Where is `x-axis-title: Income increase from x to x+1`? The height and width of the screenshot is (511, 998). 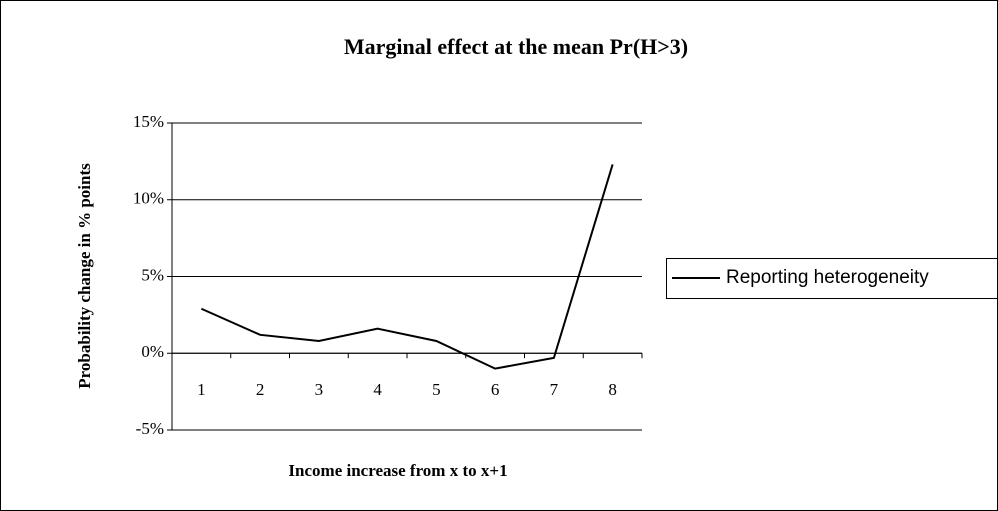
x-axis-title: Income increase from x to x+1 is located at coordinates (397, 470).